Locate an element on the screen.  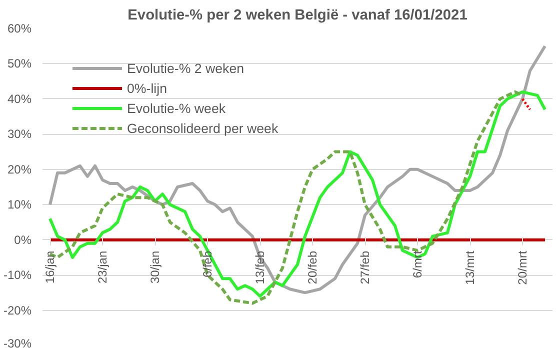
y-tick-label: 30% is located at coordinates (19, 134).